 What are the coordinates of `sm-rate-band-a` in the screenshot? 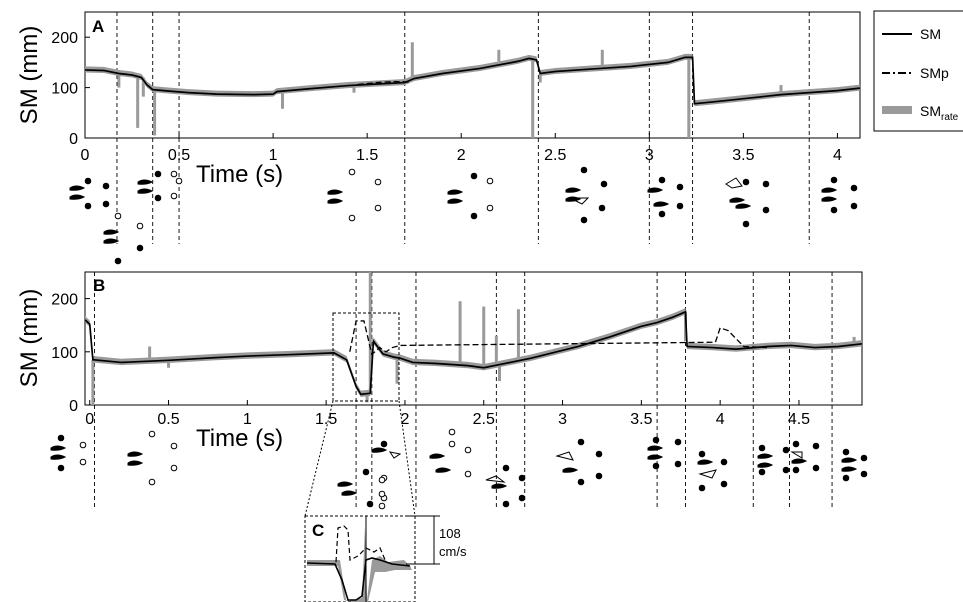 It's located at (472, 90).